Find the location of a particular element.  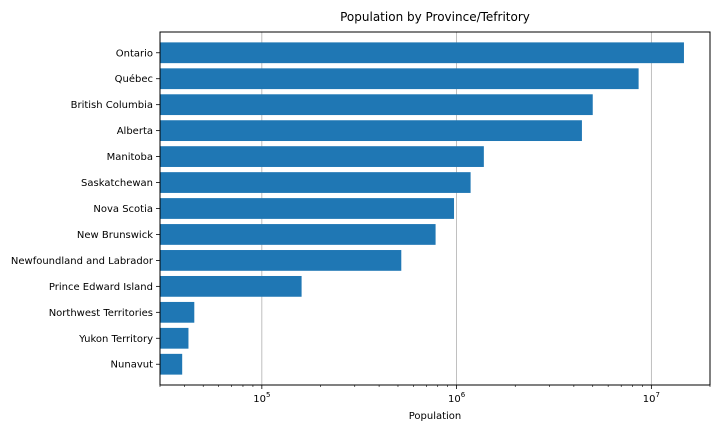

category-label: Northwest Territories is located at coordinates (101, 313).